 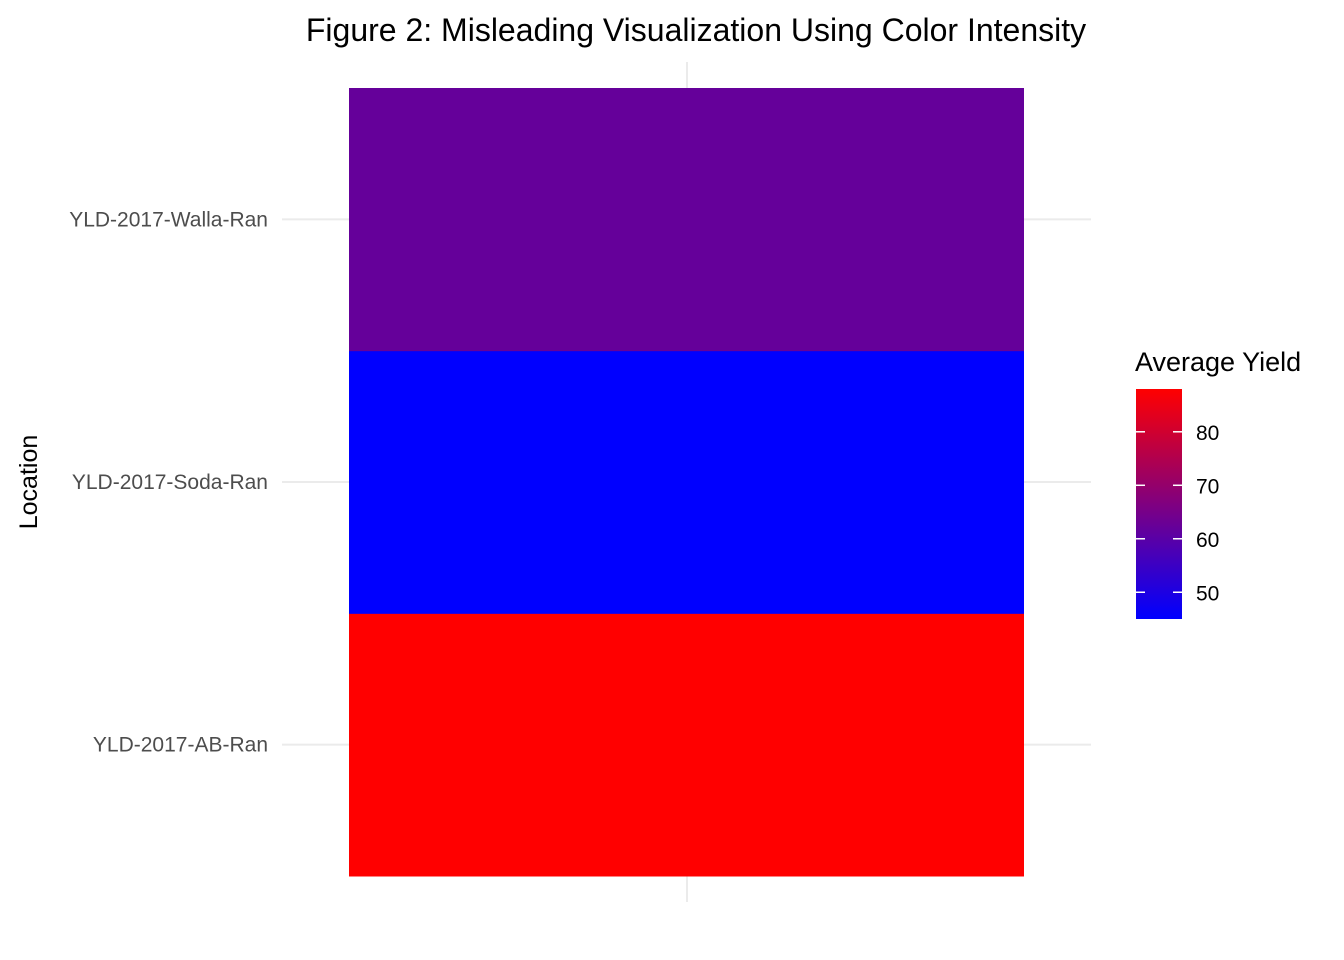 I want to click on color-legend: Average Yield 50 60 70 80, so click(x=1218, y=483).